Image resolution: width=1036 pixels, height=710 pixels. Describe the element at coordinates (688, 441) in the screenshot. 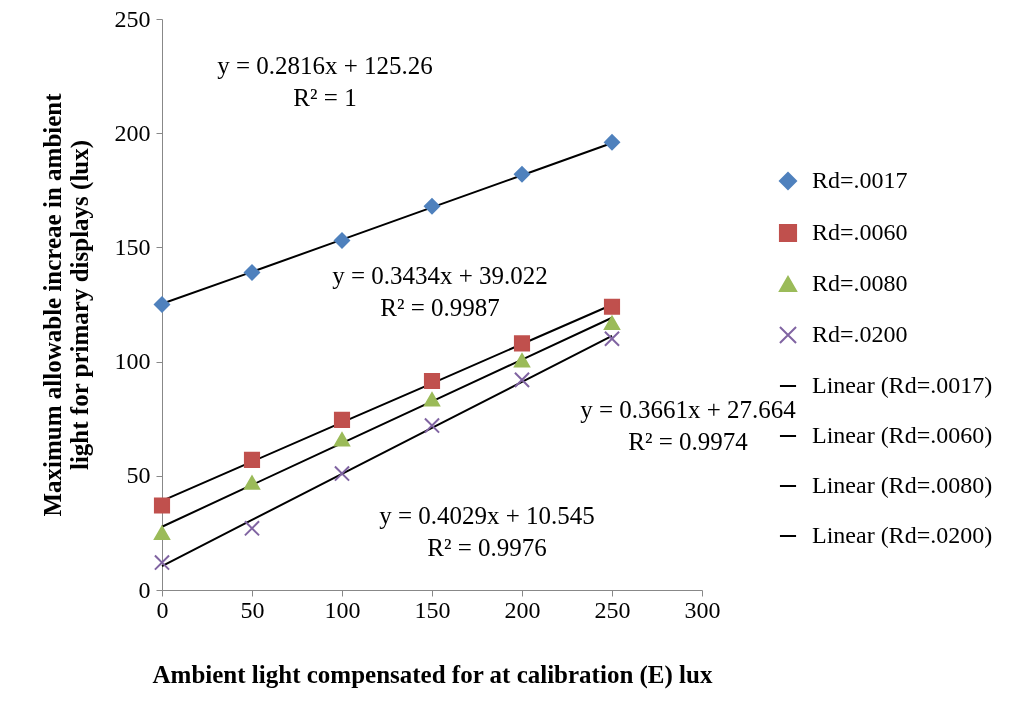

I see `annotation: R² = 0.9974` at that location.